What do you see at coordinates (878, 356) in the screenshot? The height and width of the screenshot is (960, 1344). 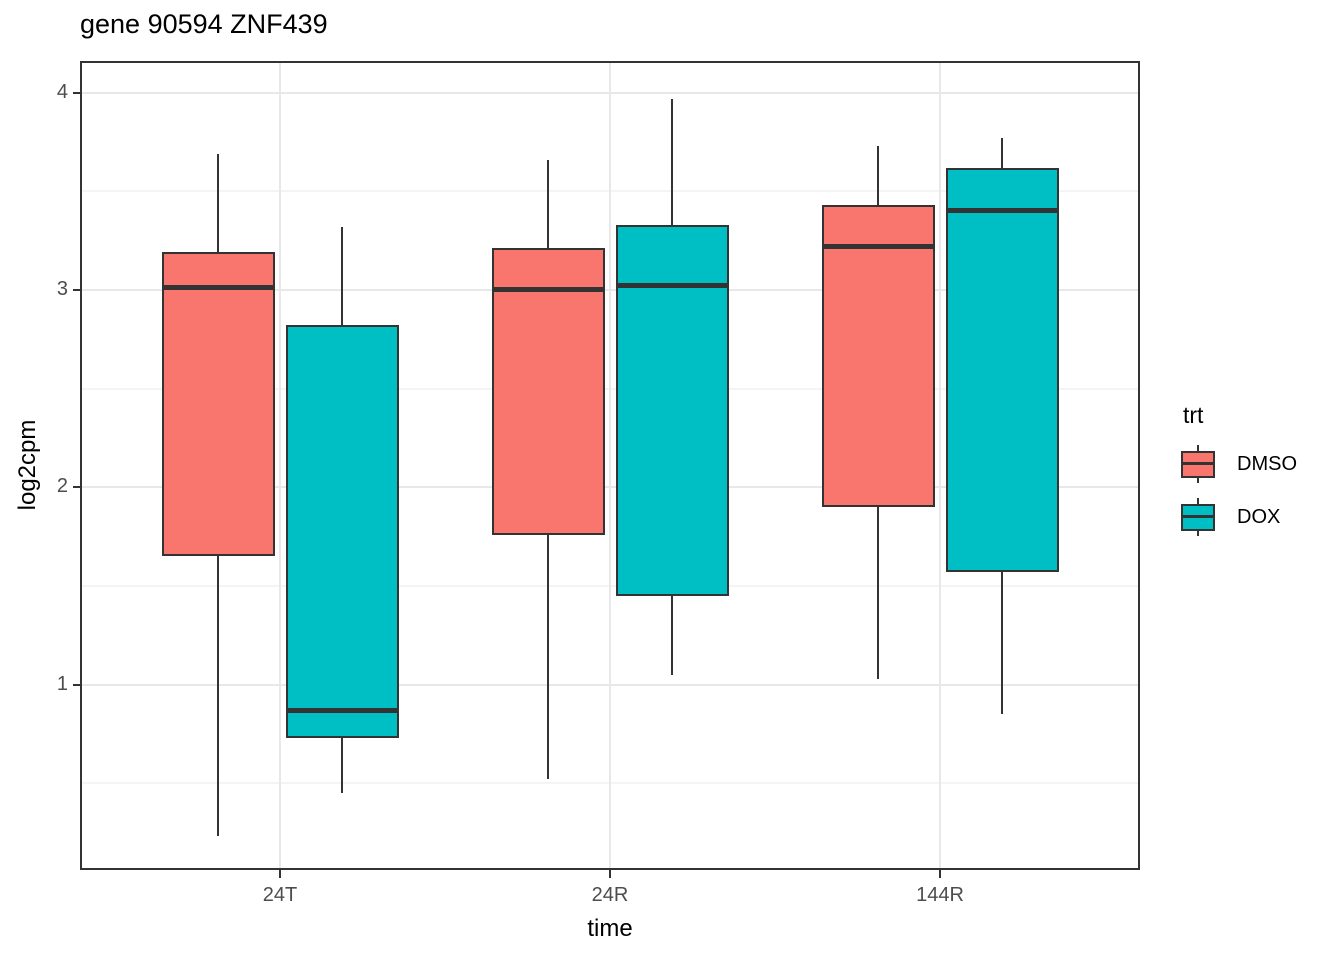 I see `box-dmso-144r` at bounding box center [878, 356].